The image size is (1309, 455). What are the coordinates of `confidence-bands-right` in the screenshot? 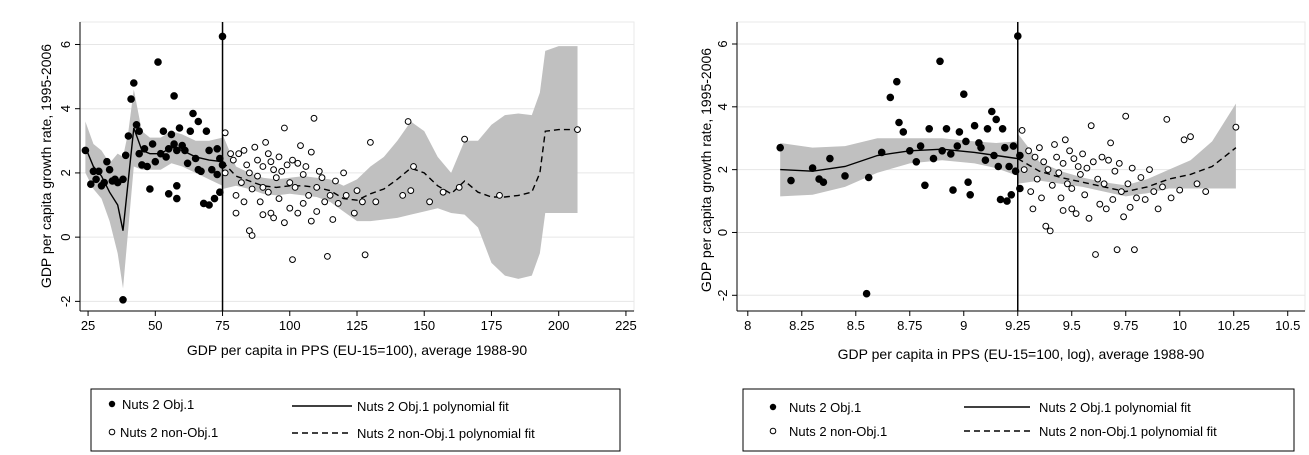 It's located at (1008, 150).